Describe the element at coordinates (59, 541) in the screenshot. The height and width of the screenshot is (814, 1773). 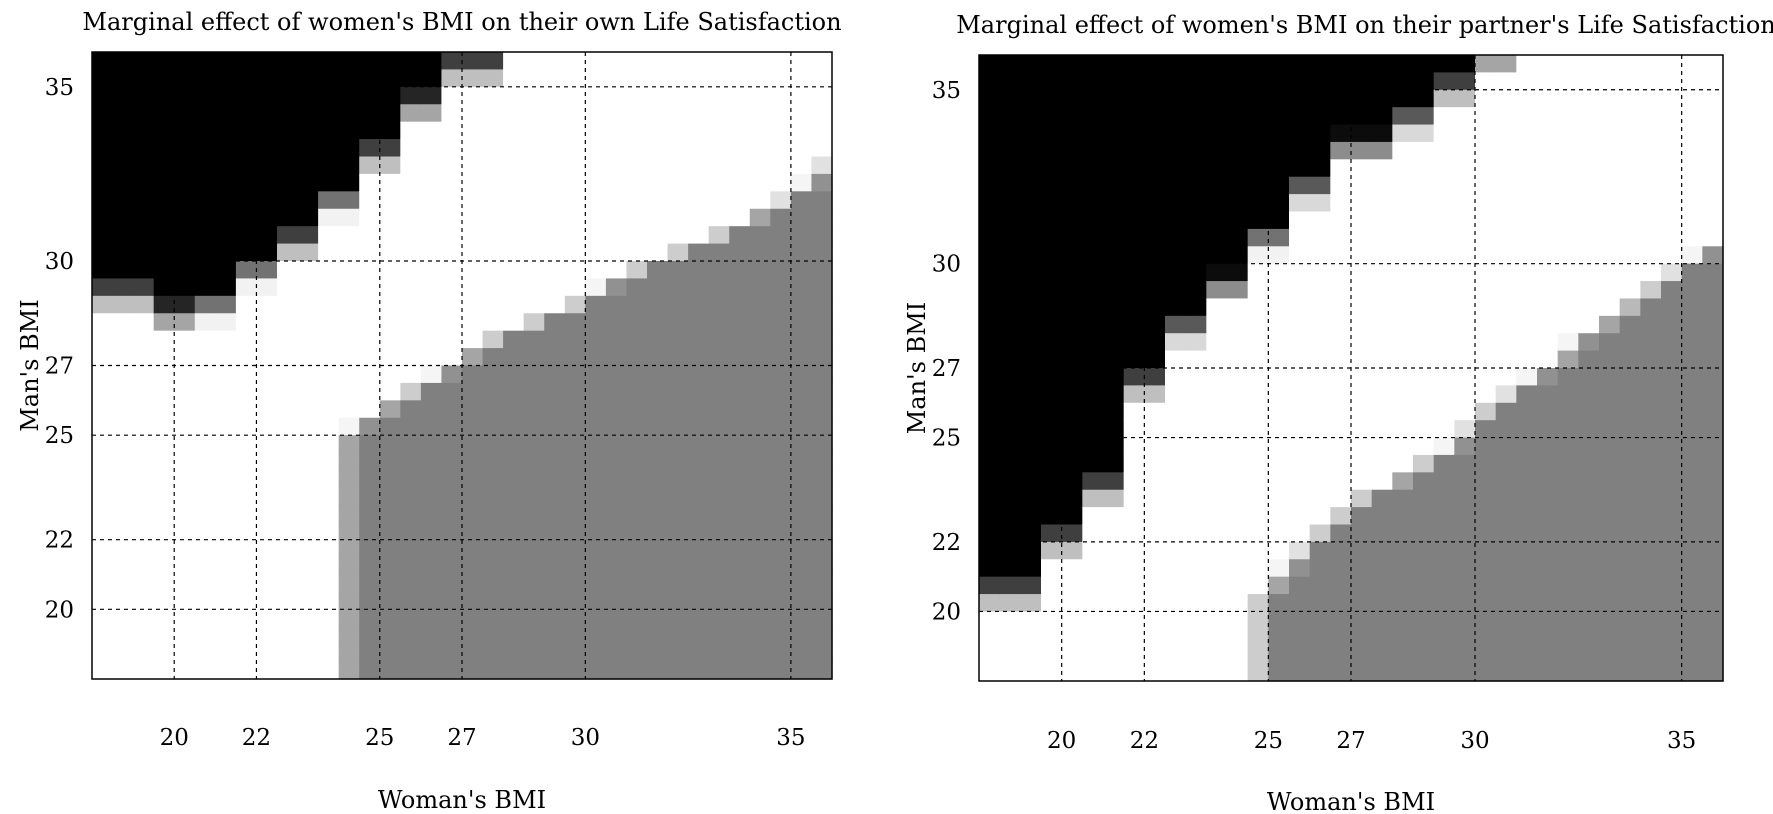
I see `y-tick-label: 22` at that location.